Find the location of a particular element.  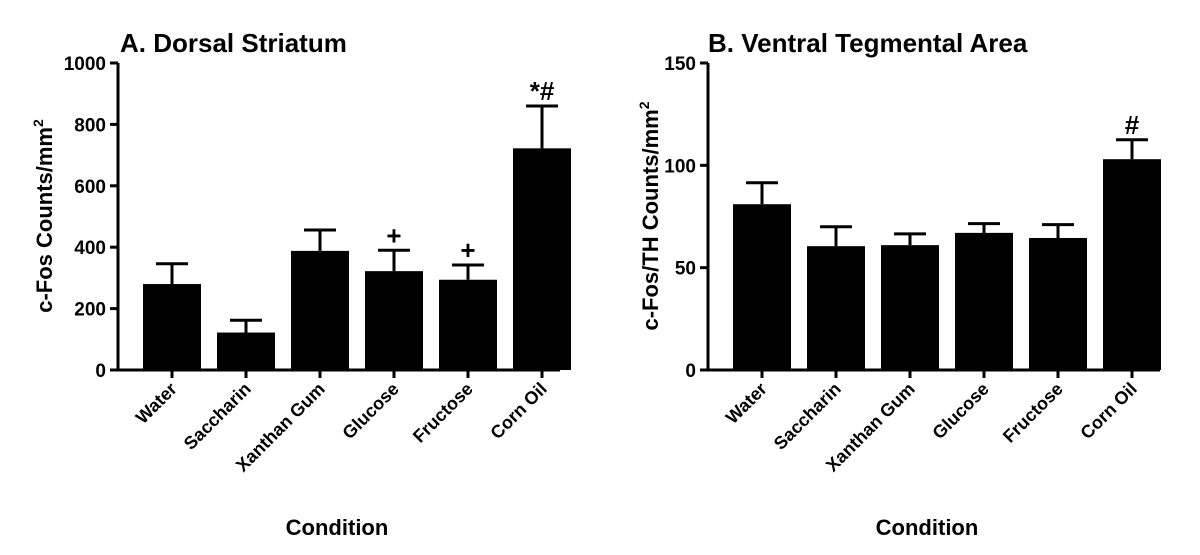

chart-title: A. Dorsal Striatum is located at coordinates (233, 43).